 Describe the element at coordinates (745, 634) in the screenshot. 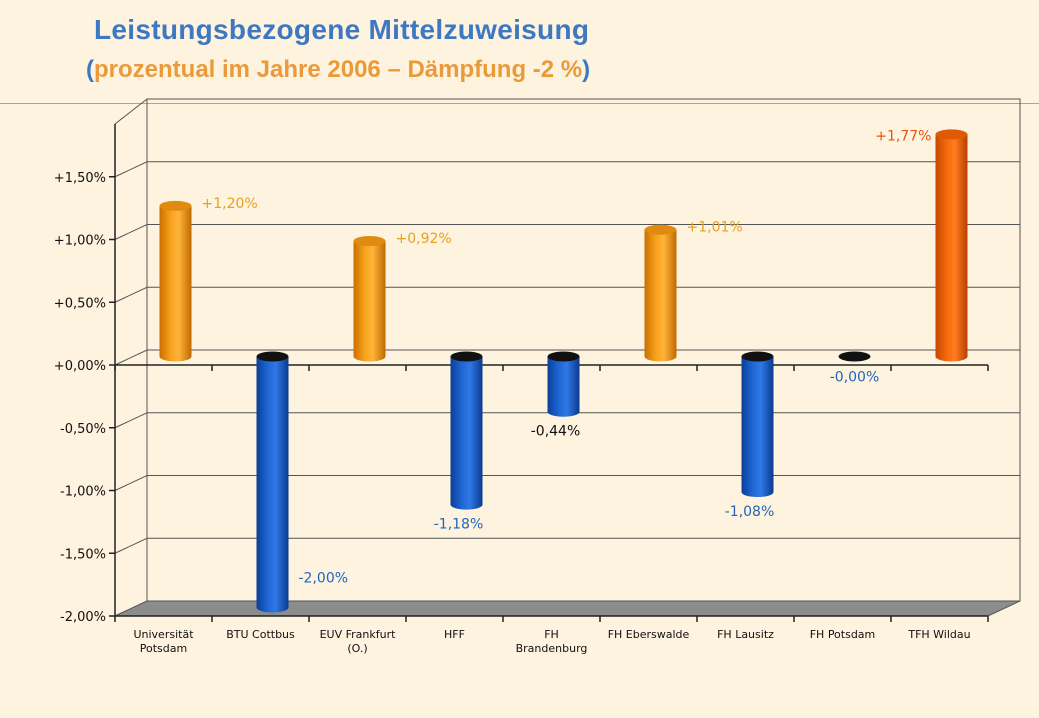

I see `x-category-label: FH Lausitz` at that location.